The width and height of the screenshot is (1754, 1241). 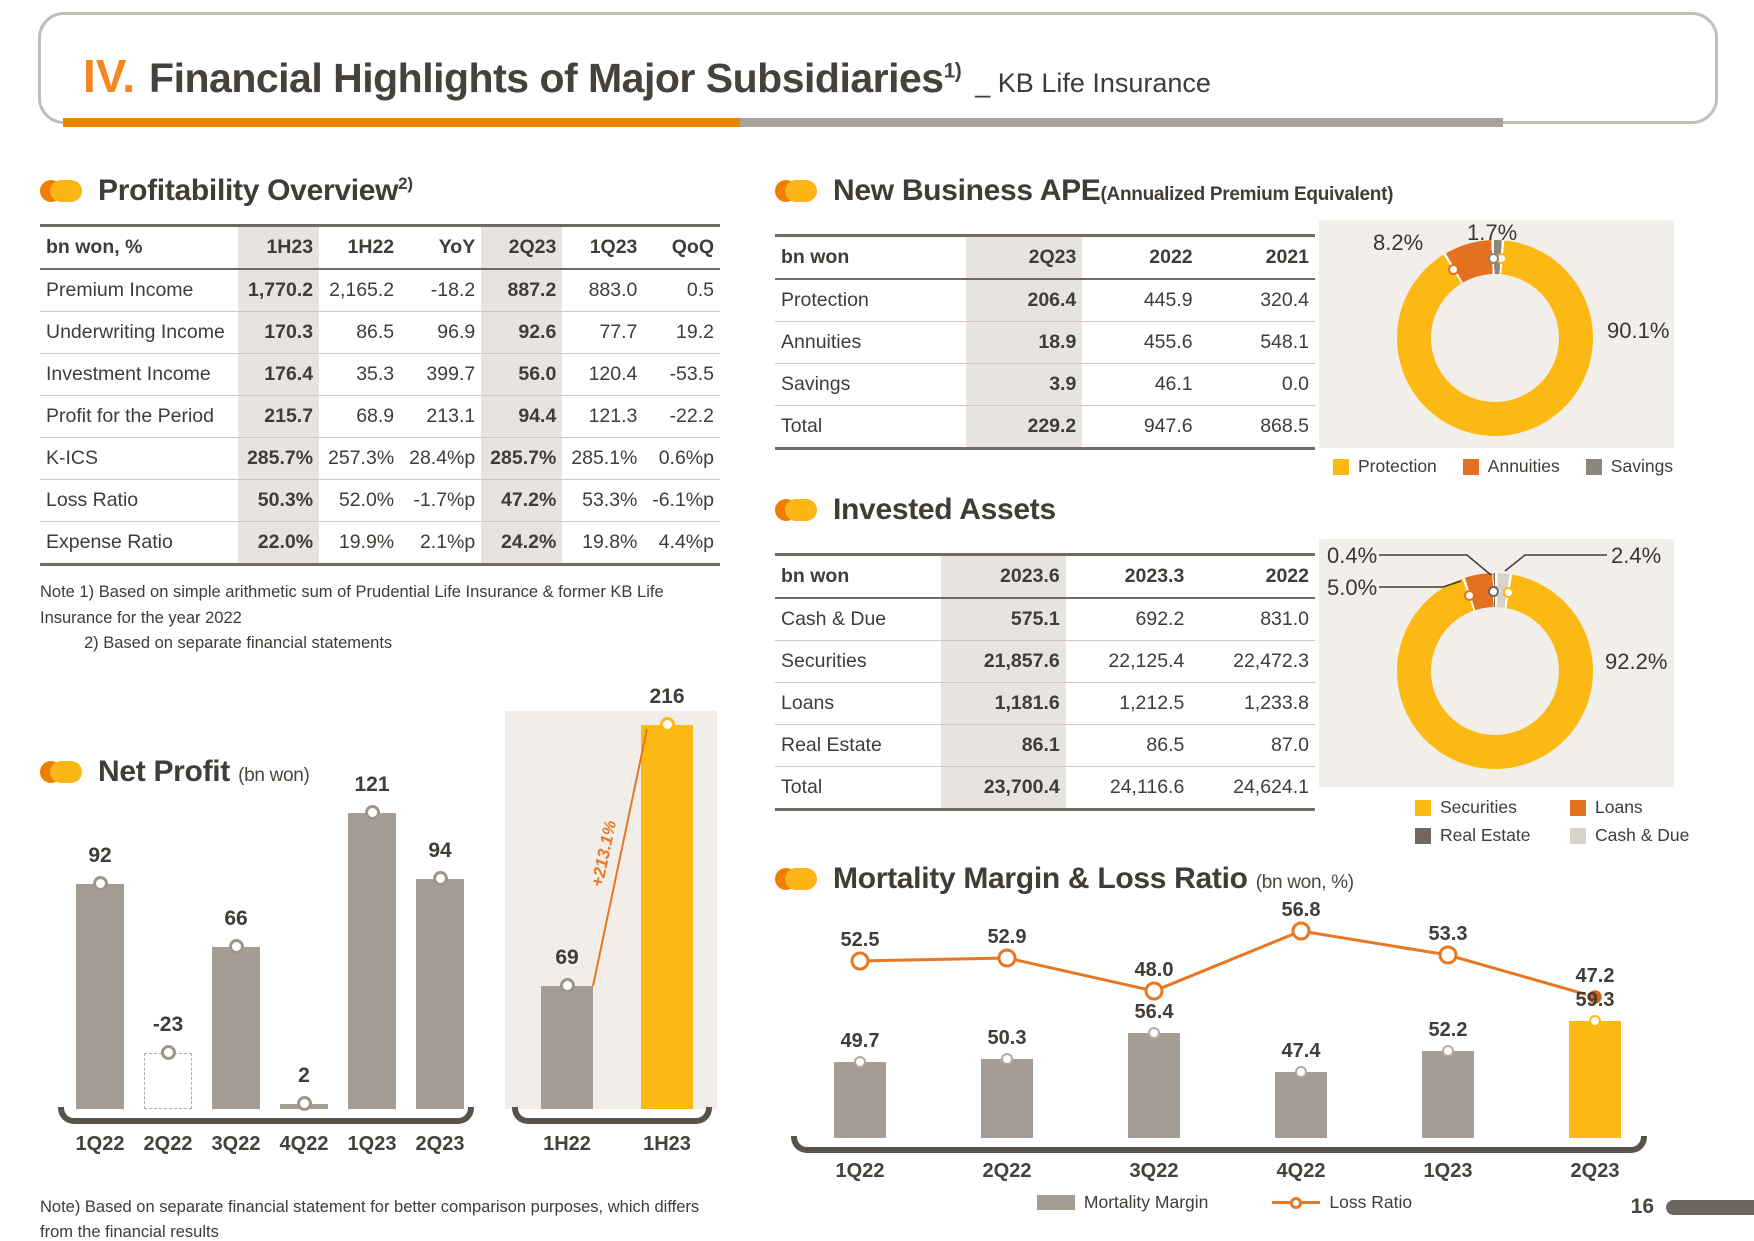 What do you see at coordinates (1128, 745) in the screenshot?
I see `cell-value: 86.5` at bounding box center [1128, 745].